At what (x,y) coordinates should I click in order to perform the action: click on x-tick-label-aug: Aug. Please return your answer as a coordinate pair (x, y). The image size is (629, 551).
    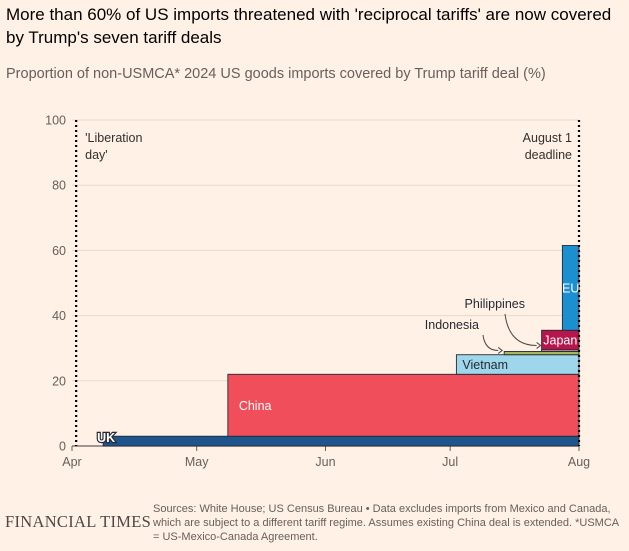
    Looking at the image, I should click on (579, 462).